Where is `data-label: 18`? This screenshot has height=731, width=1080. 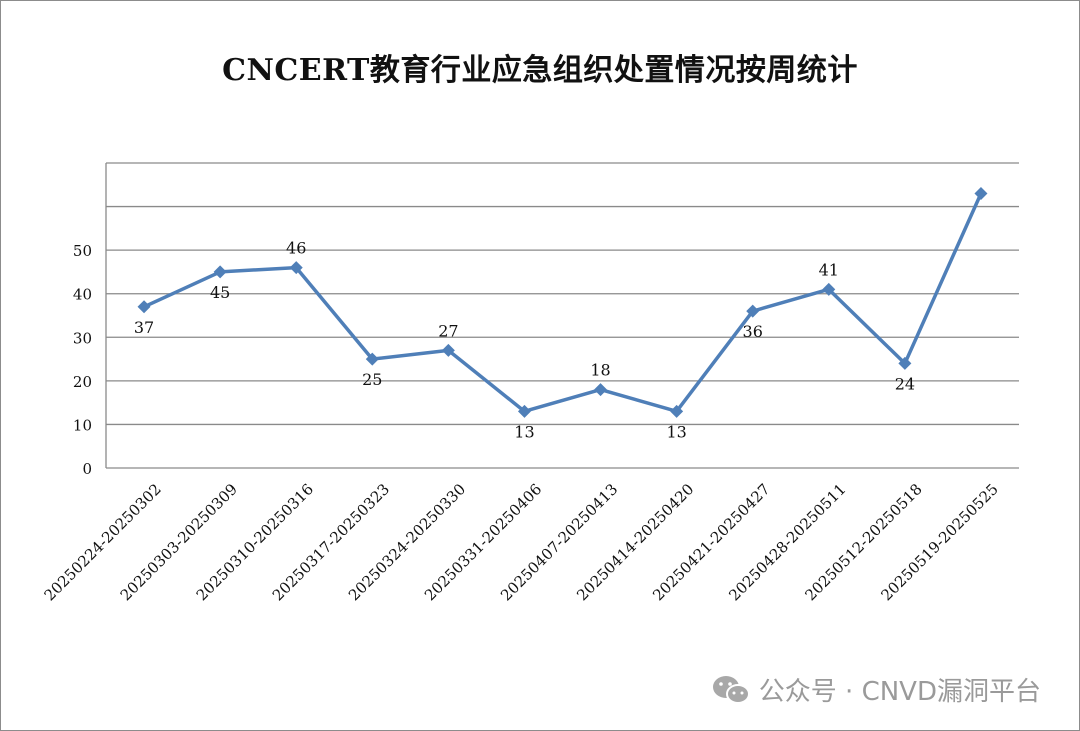 data-label: 18 is located at coordinates (600, 370).